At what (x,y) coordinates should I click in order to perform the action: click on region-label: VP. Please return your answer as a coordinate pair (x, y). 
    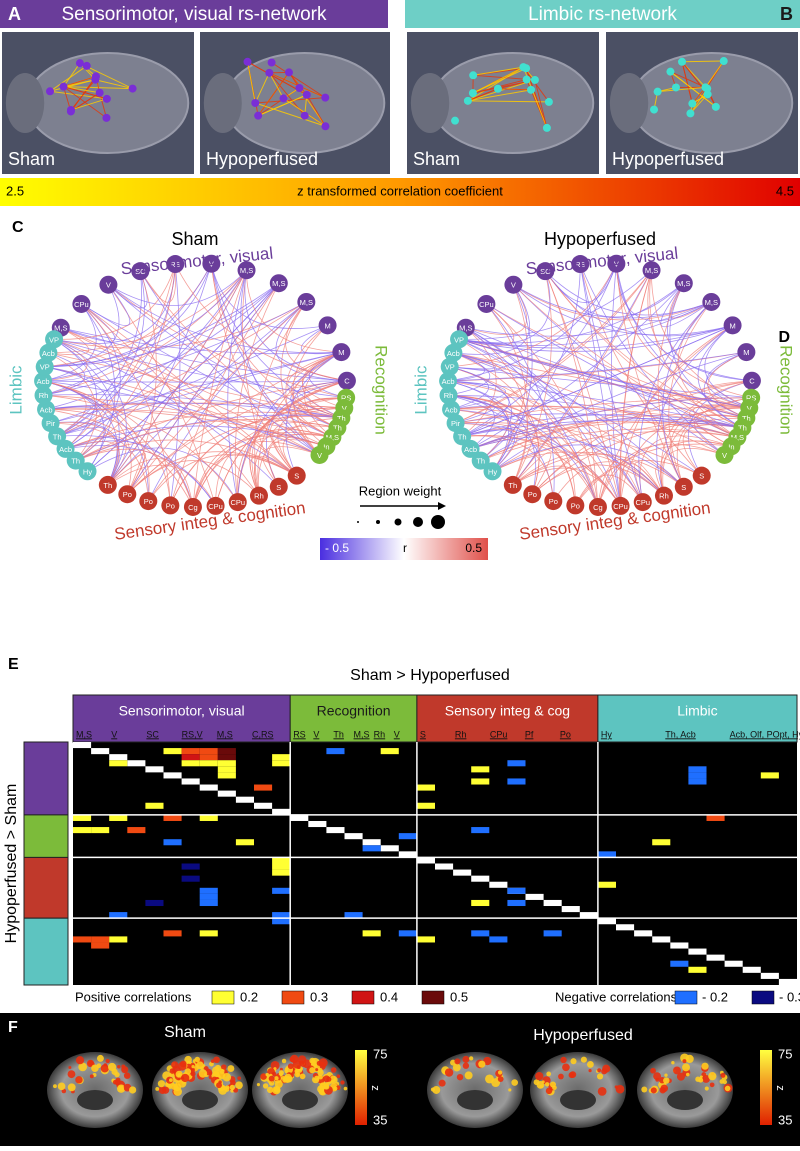
    Looking at the image, I should click on (450, 367).